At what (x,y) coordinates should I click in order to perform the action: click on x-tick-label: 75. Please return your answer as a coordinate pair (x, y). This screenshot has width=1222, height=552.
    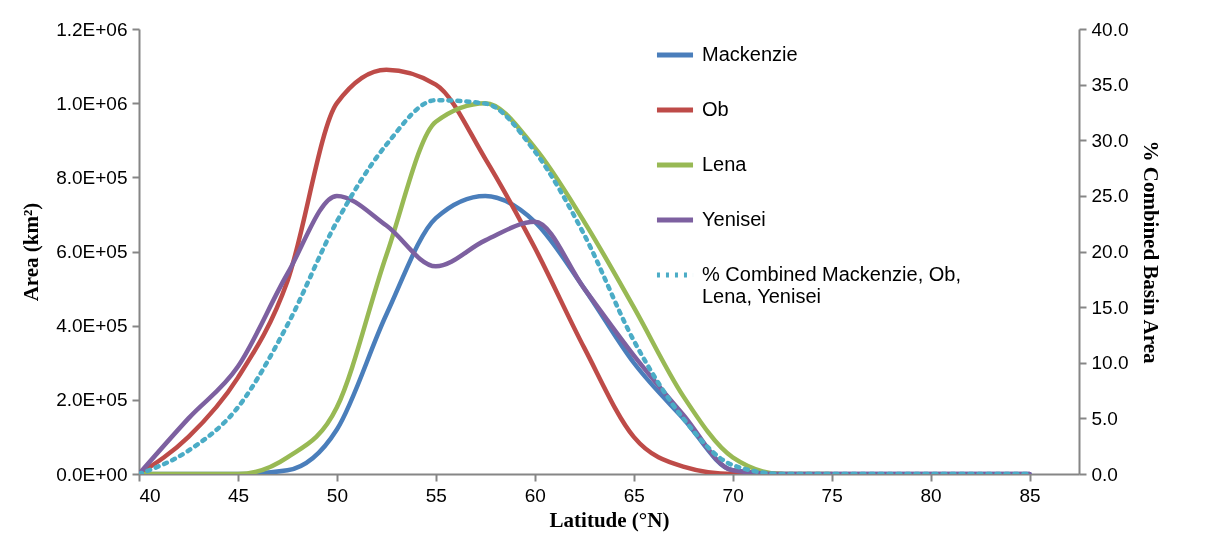
    Looking at the image, I should click on (832, 495).